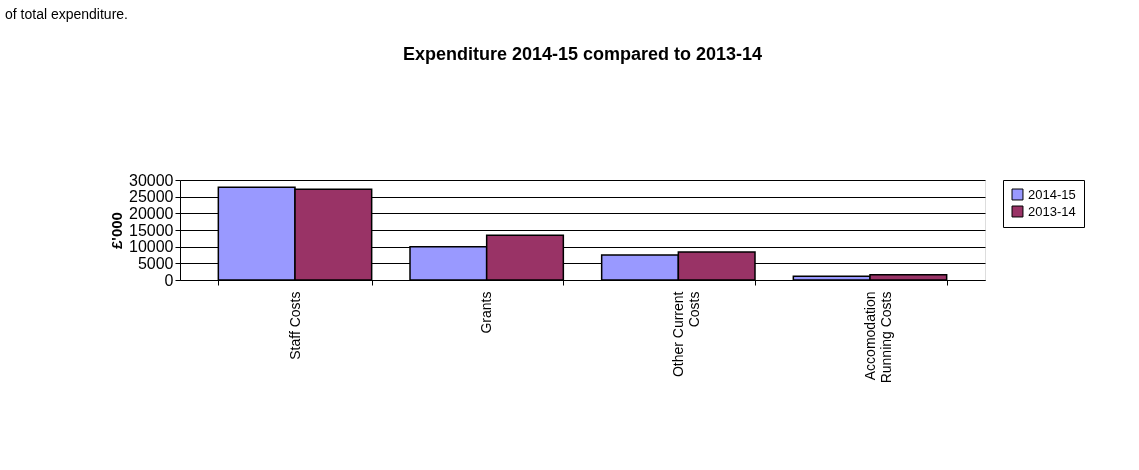  What do you see at coordinates (155, 263) in the screenshot?
I see `y-tick-label: 5000` at bounding box center [155, 263].